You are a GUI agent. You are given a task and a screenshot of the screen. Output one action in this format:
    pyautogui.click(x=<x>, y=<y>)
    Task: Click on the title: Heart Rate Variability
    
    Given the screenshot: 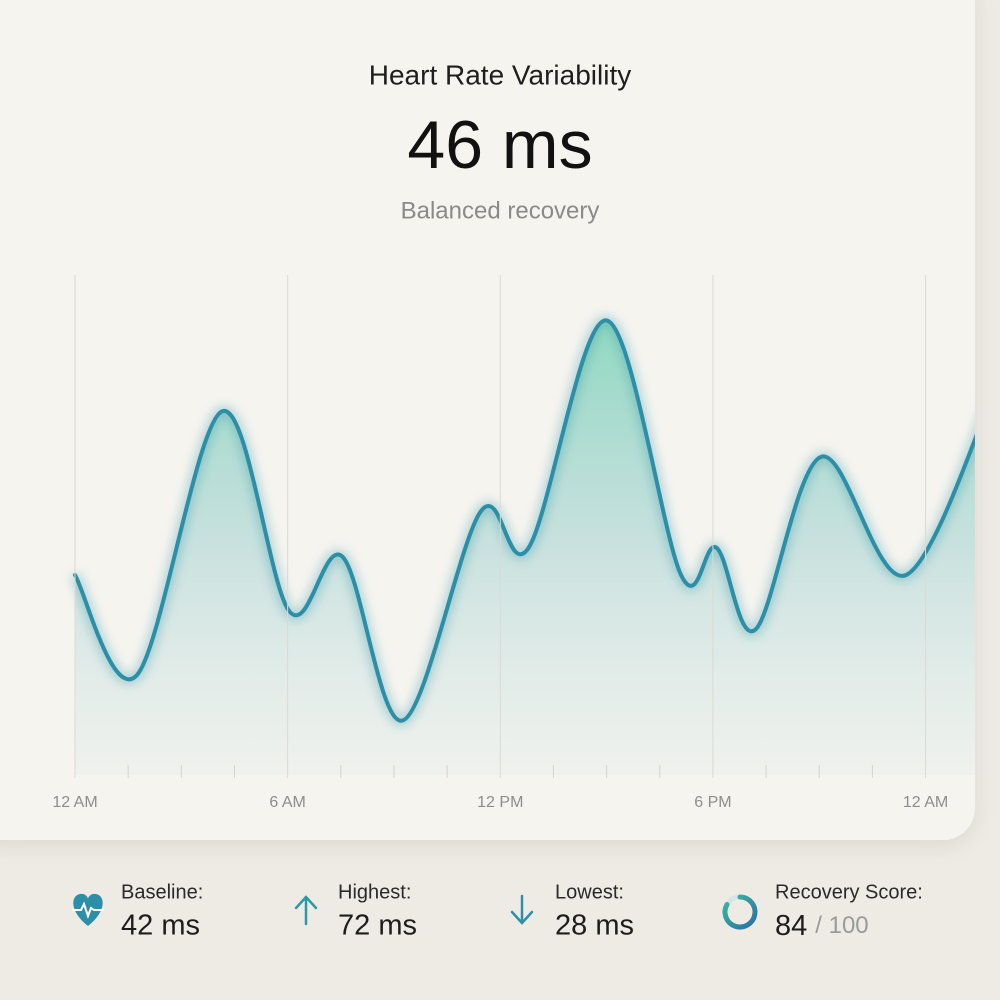 What is the action you would take?
    pyautogui.click(x=500, y=74)
    